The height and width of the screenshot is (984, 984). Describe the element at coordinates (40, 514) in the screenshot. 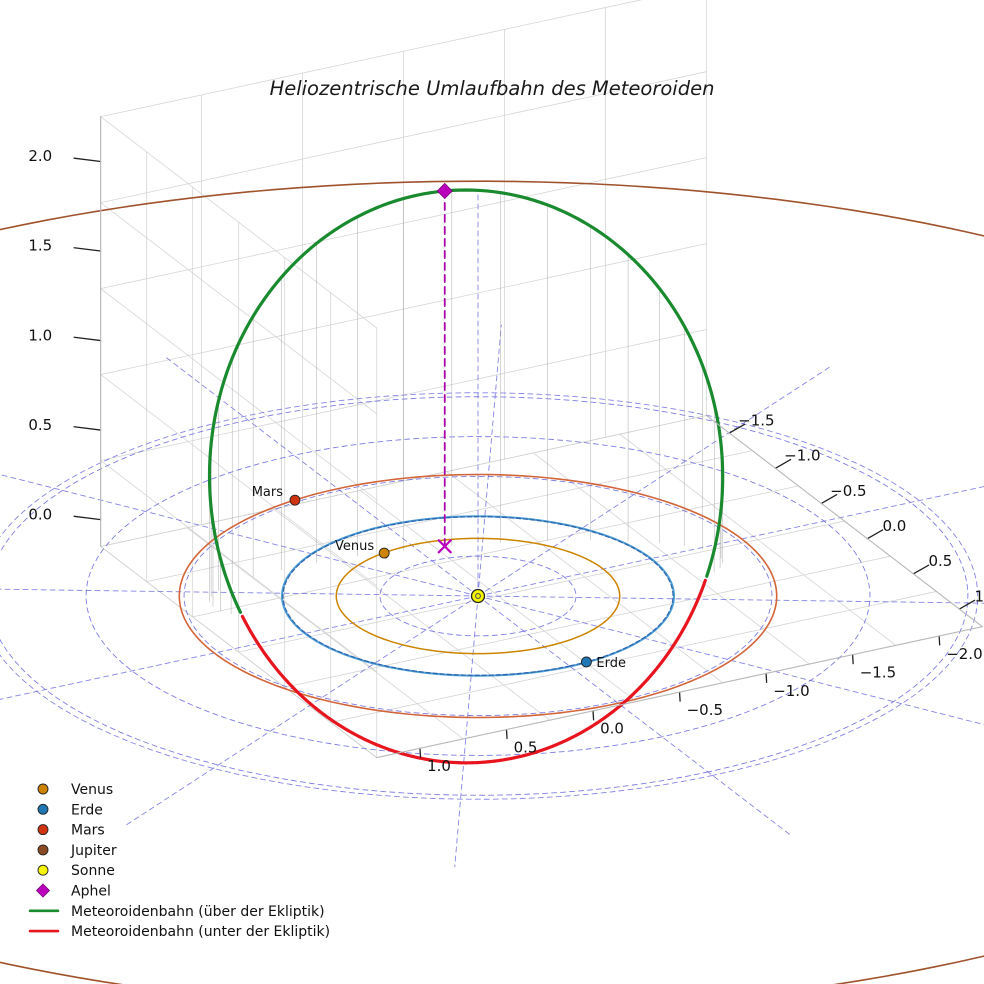

I see `z-axis-tick-label: 0.0` at that location.